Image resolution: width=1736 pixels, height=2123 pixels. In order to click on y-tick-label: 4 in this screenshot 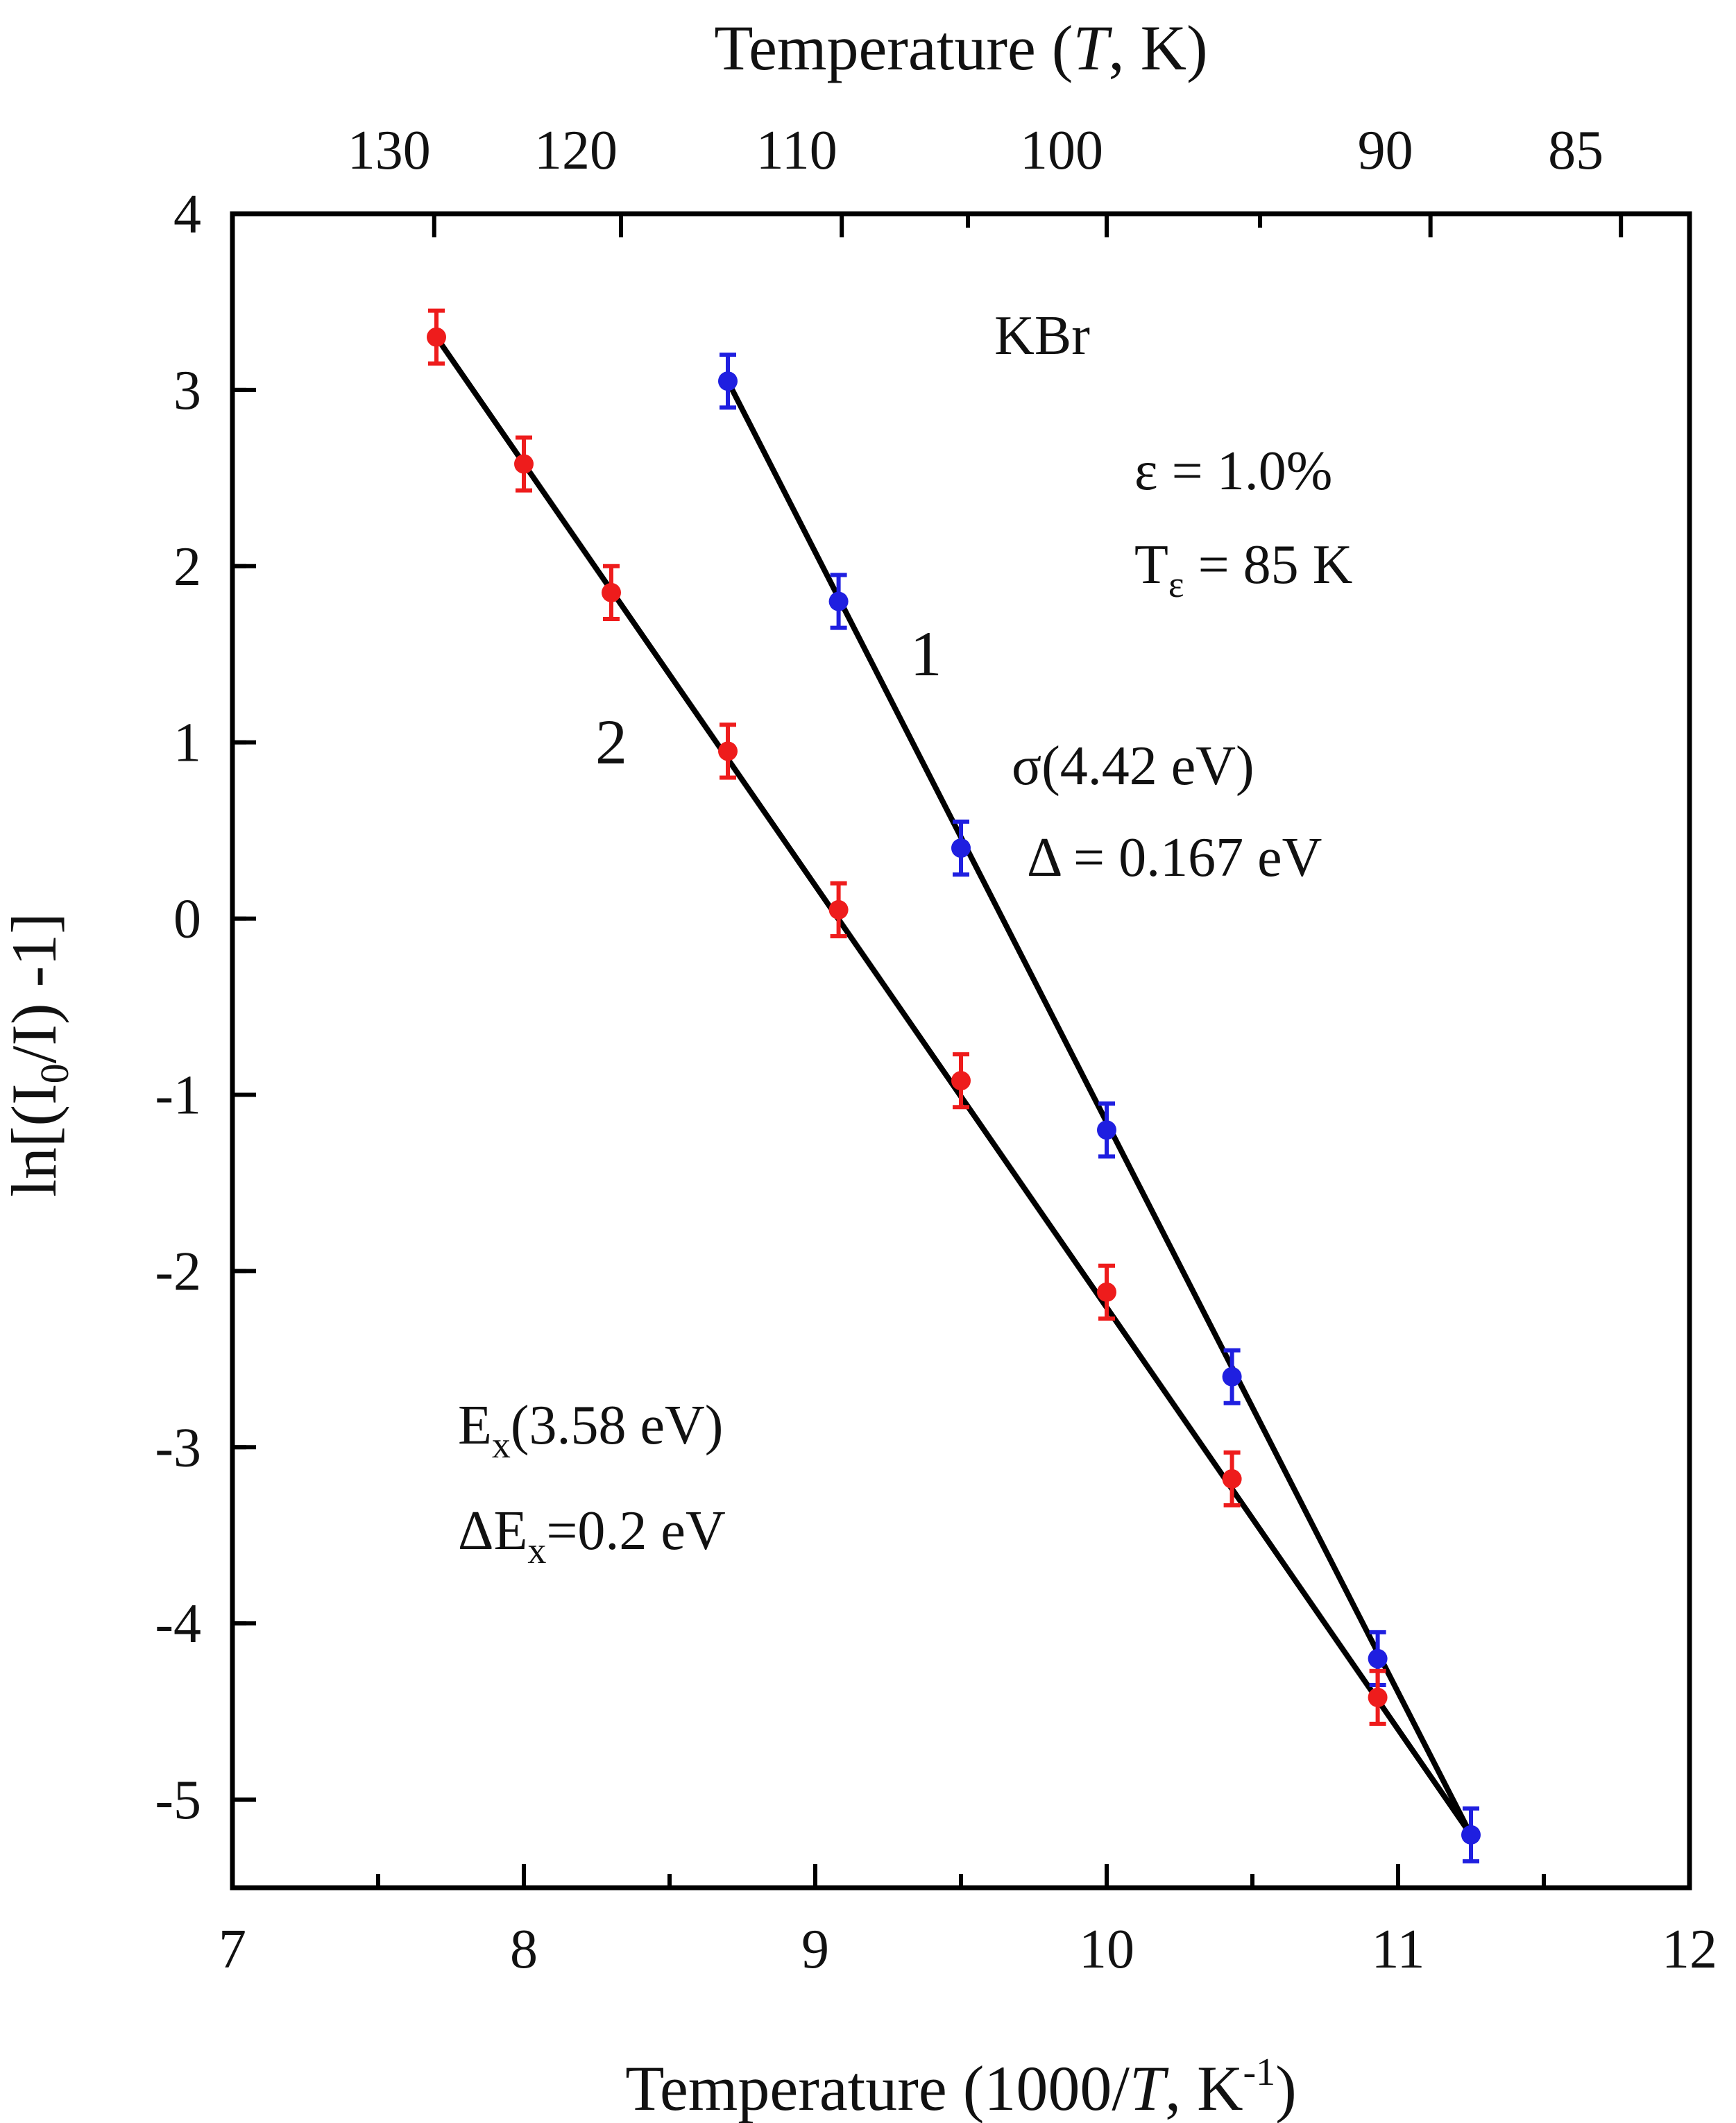, I will do `click(187, 214)`.